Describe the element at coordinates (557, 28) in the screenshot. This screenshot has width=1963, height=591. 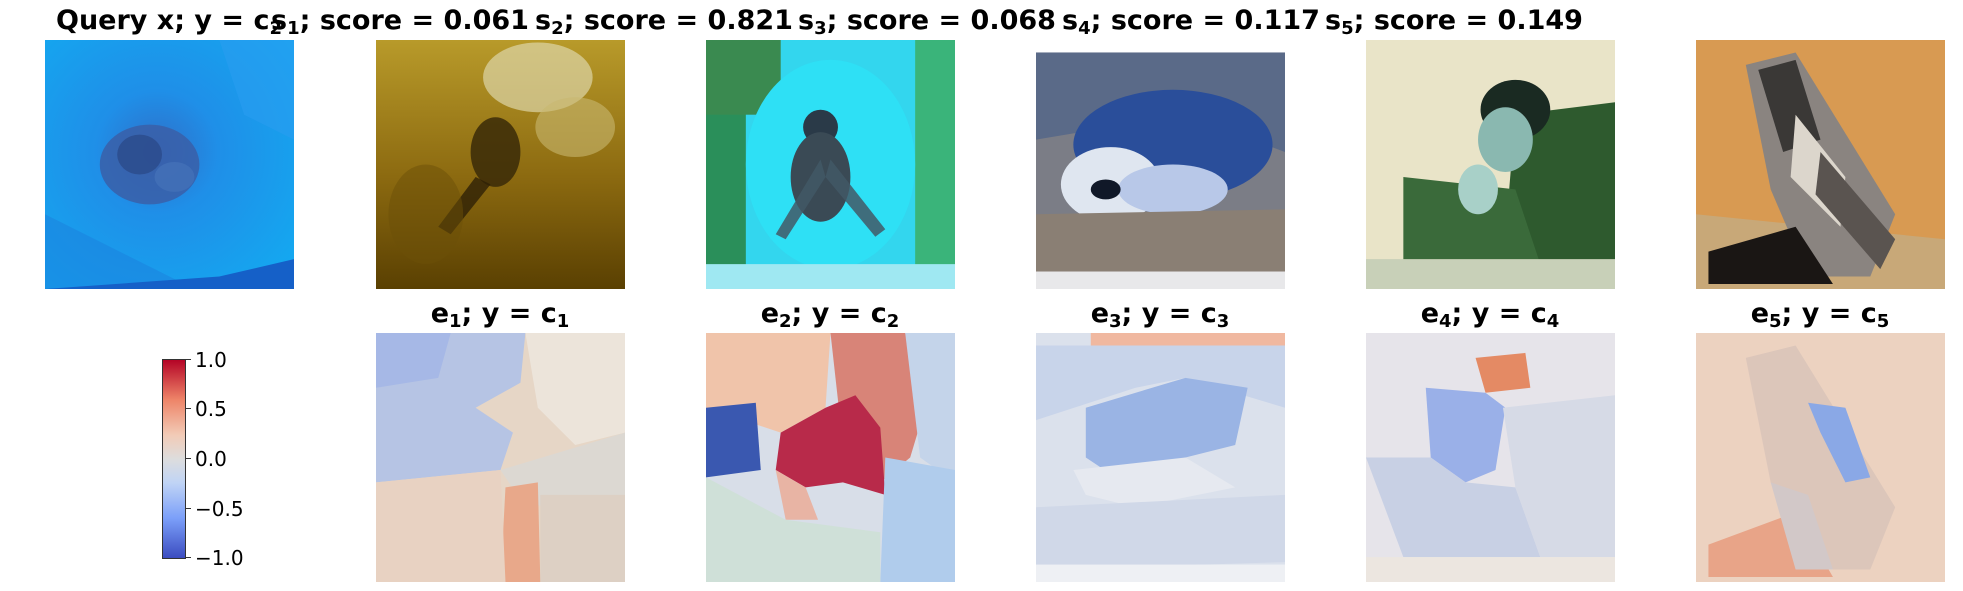
I see `sample-subscript: 2` at that location.